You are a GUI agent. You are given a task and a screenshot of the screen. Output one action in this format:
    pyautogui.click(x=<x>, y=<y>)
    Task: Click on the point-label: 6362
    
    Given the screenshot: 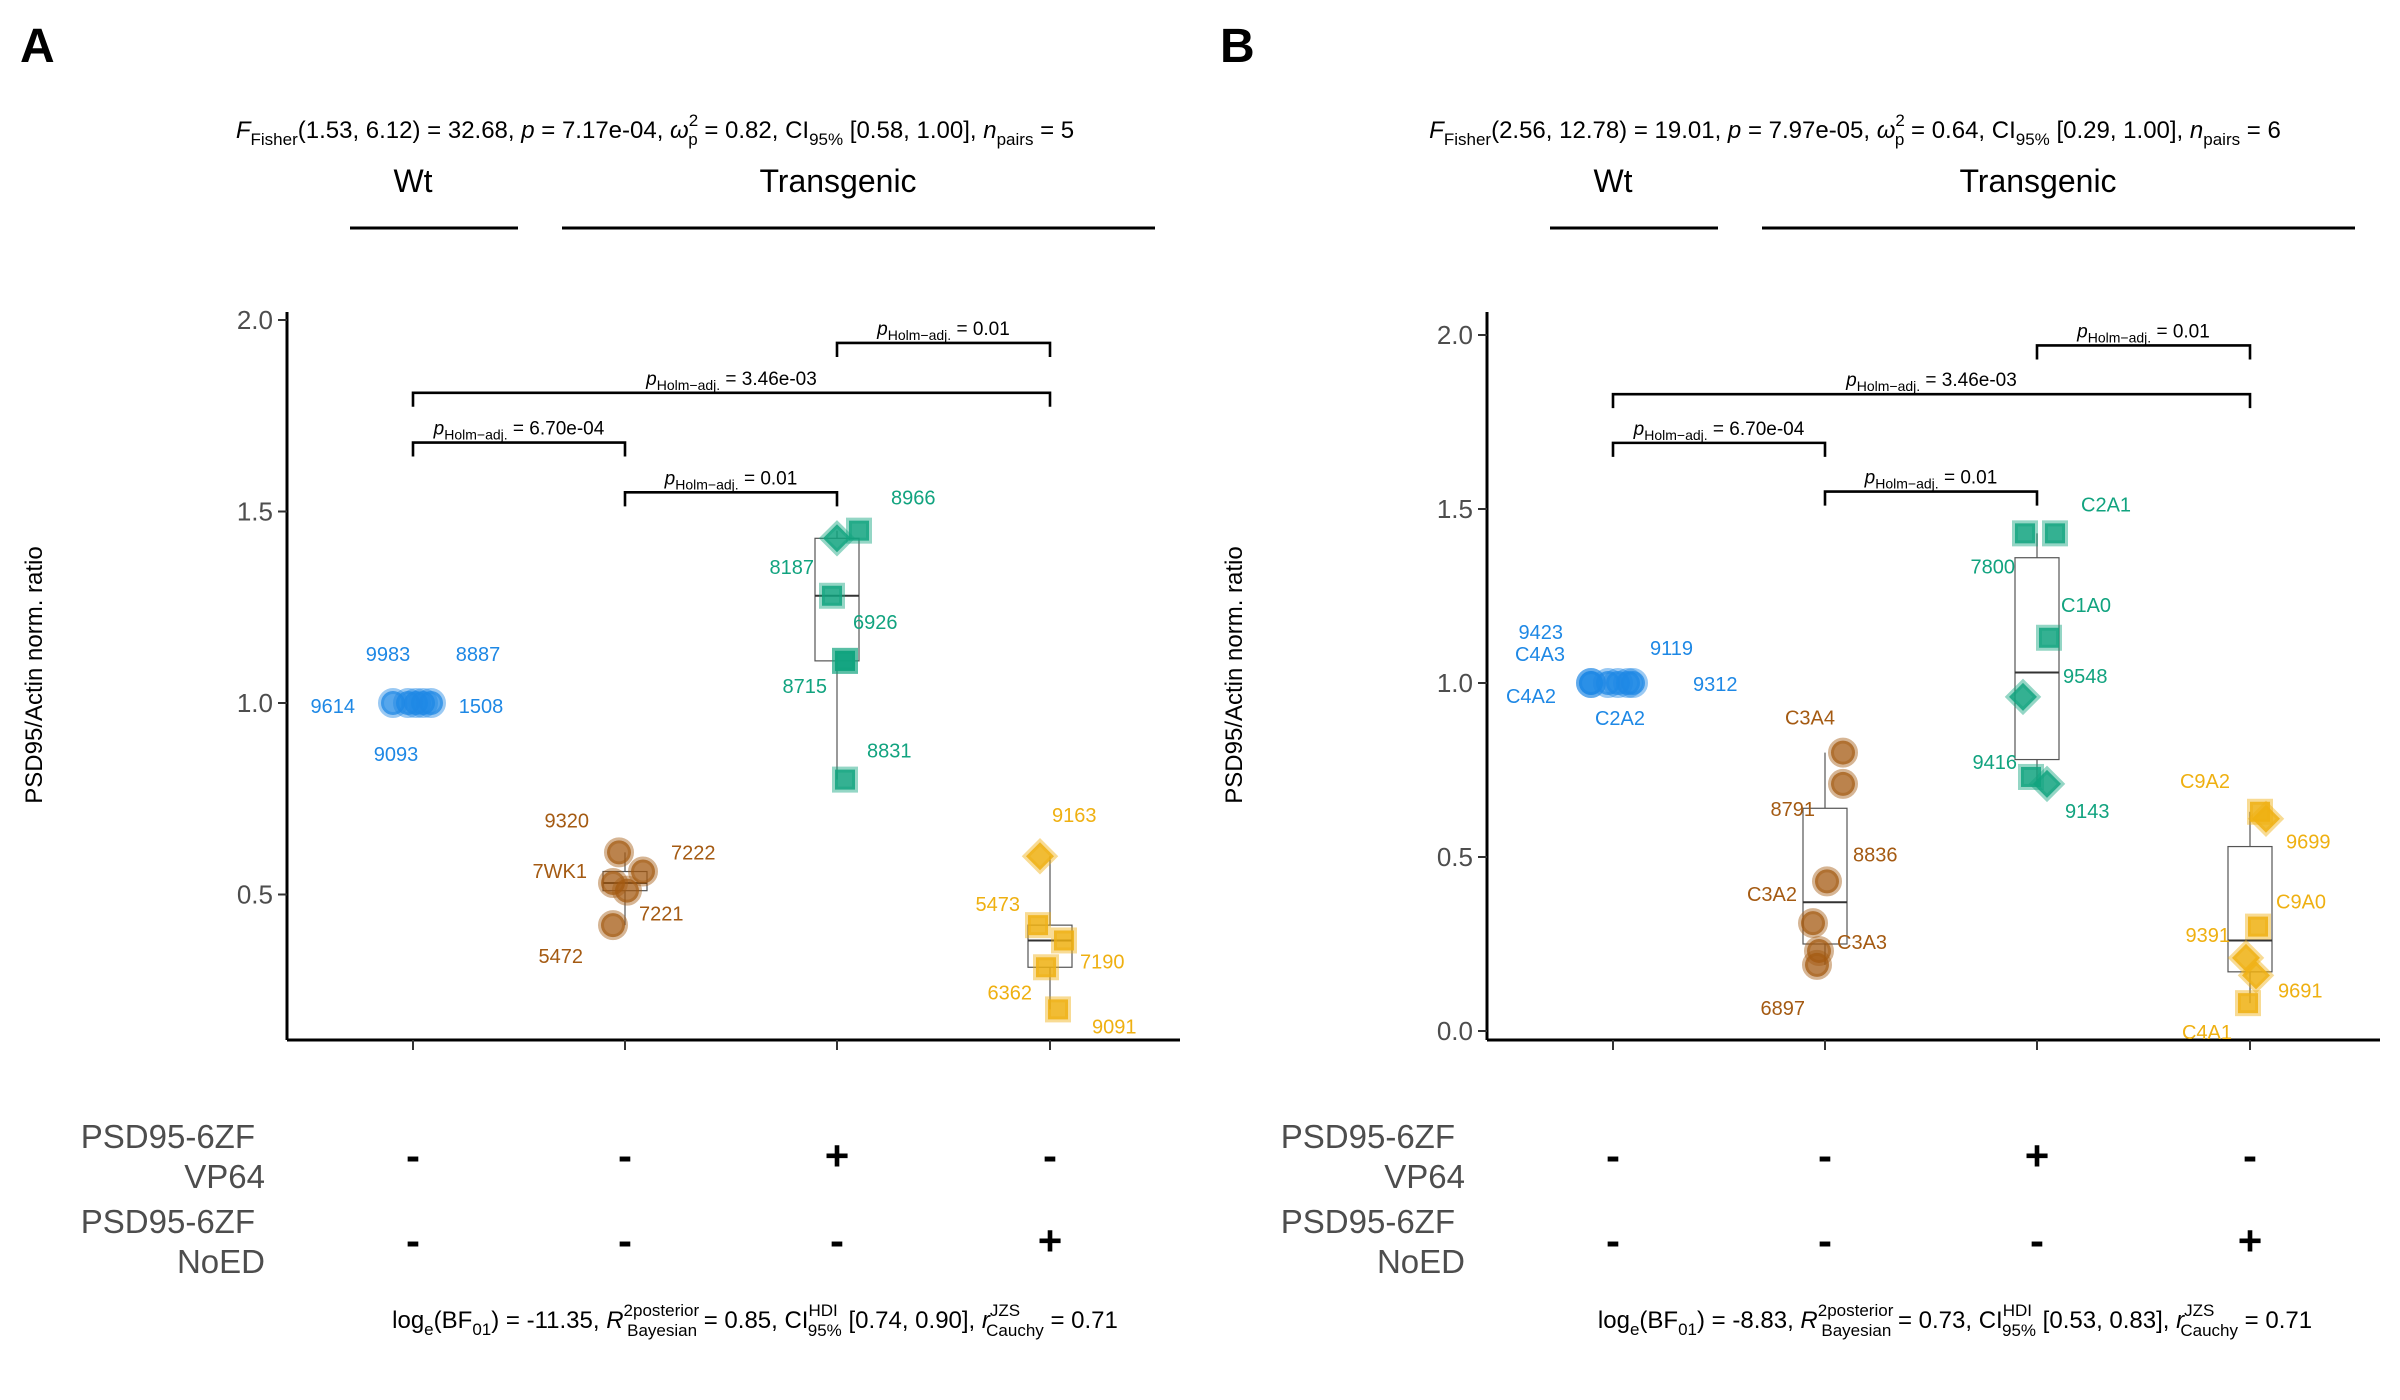 What is the action you would take?
    pyautogui.click(x=1010, y=993)
    